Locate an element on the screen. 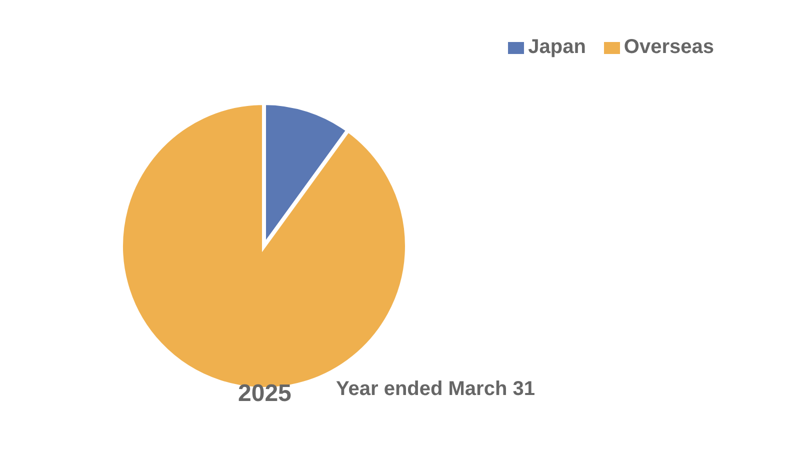  legend-label: Japan is located at coordinates (557, 47).